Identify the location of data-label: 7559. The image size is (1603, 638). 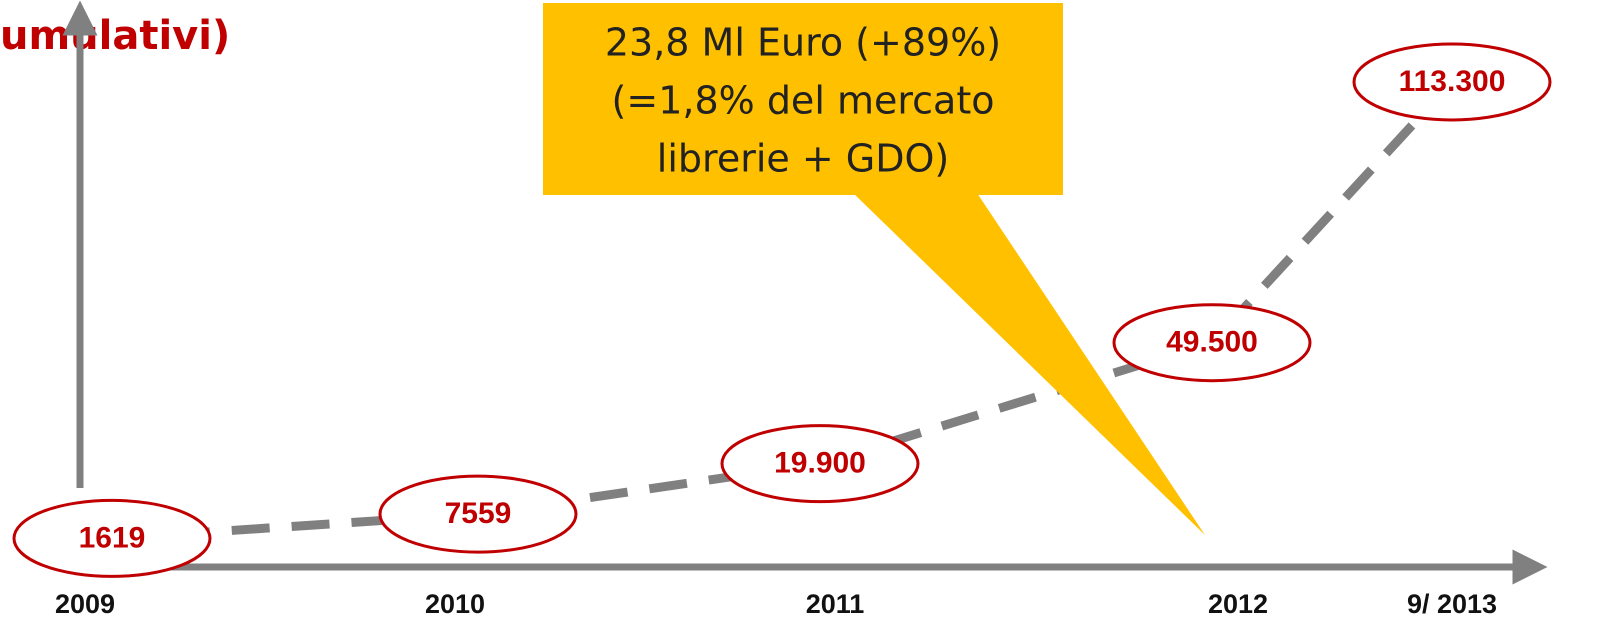
(478, 513).